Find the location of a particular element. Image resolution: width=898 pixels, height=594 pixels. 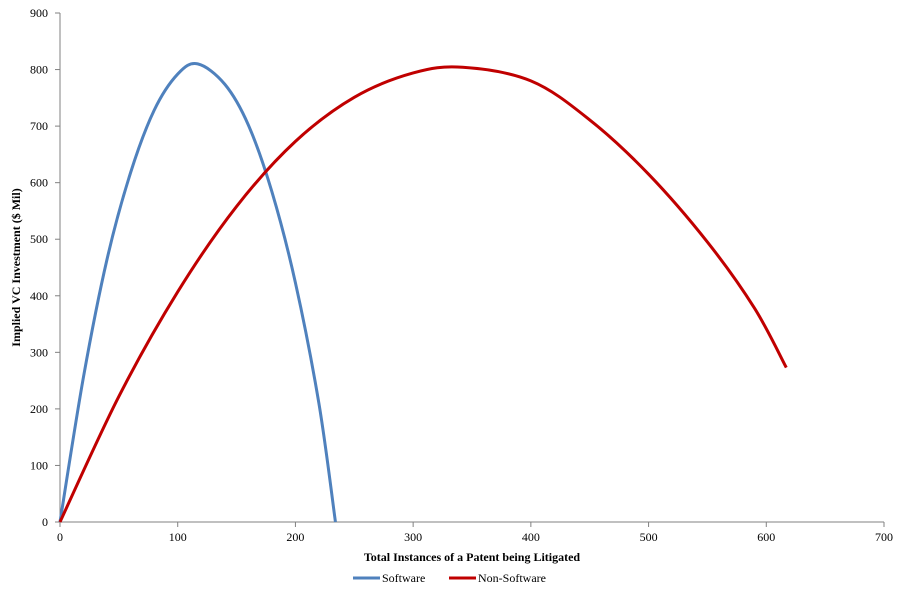

y-ticks: 0 100 200 300 400 500 600 700 800 900 is located at coordinates (45, 267).